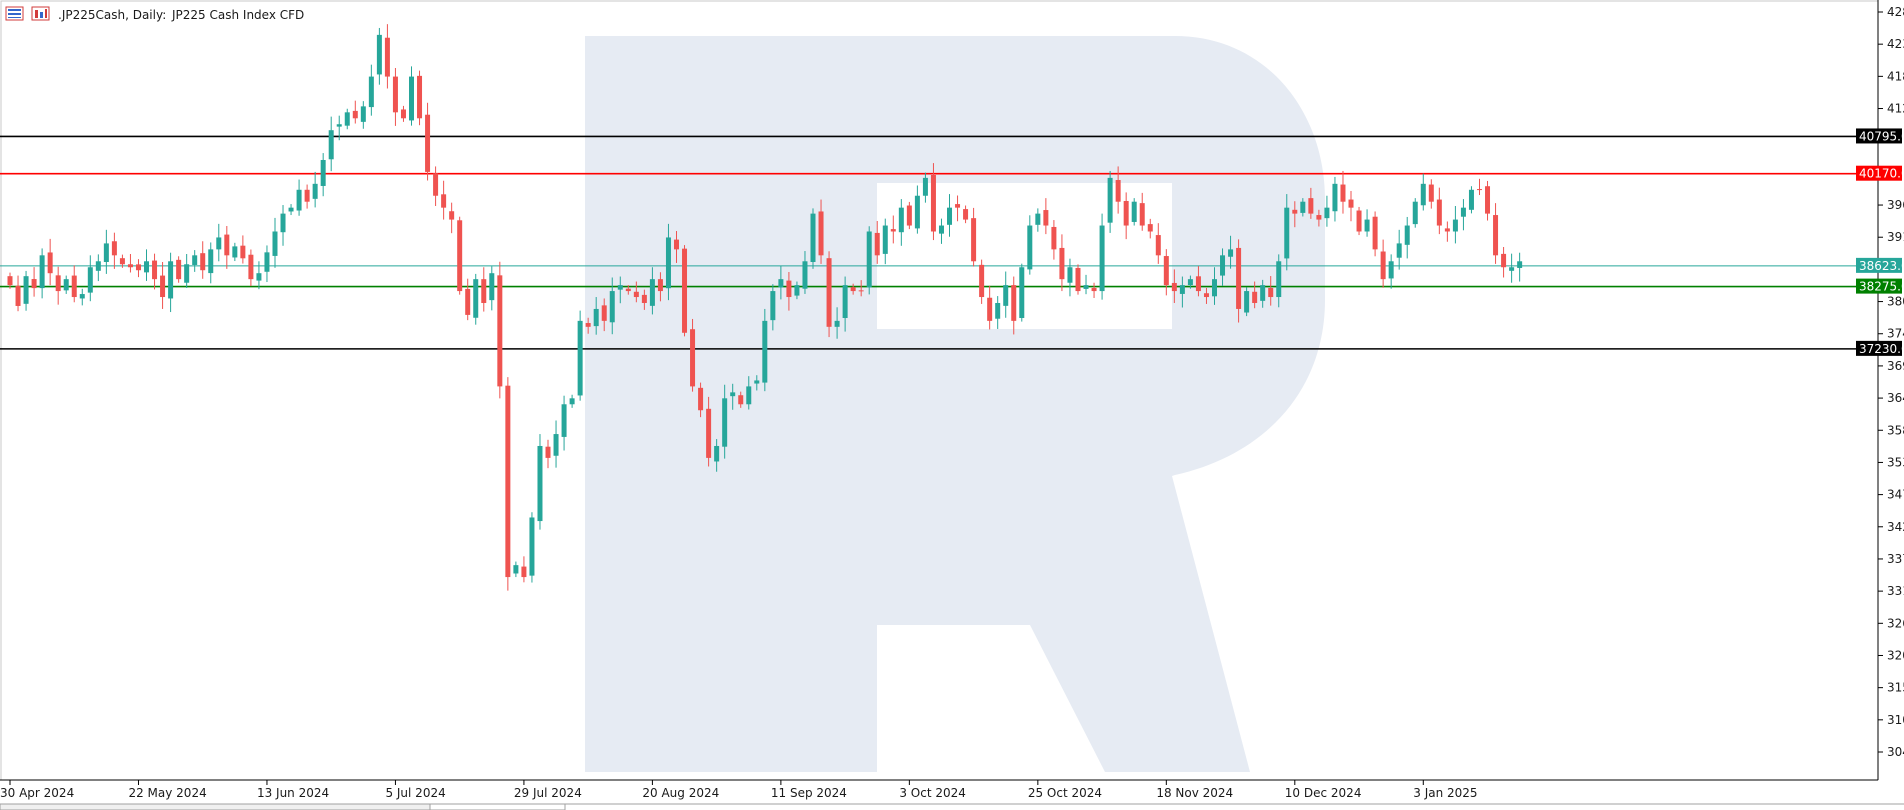  What do you see at coordinates (1881, 349) in the screenshot?
I see `price-tag-label: 37230.0` at bounding box center [1881, 349].